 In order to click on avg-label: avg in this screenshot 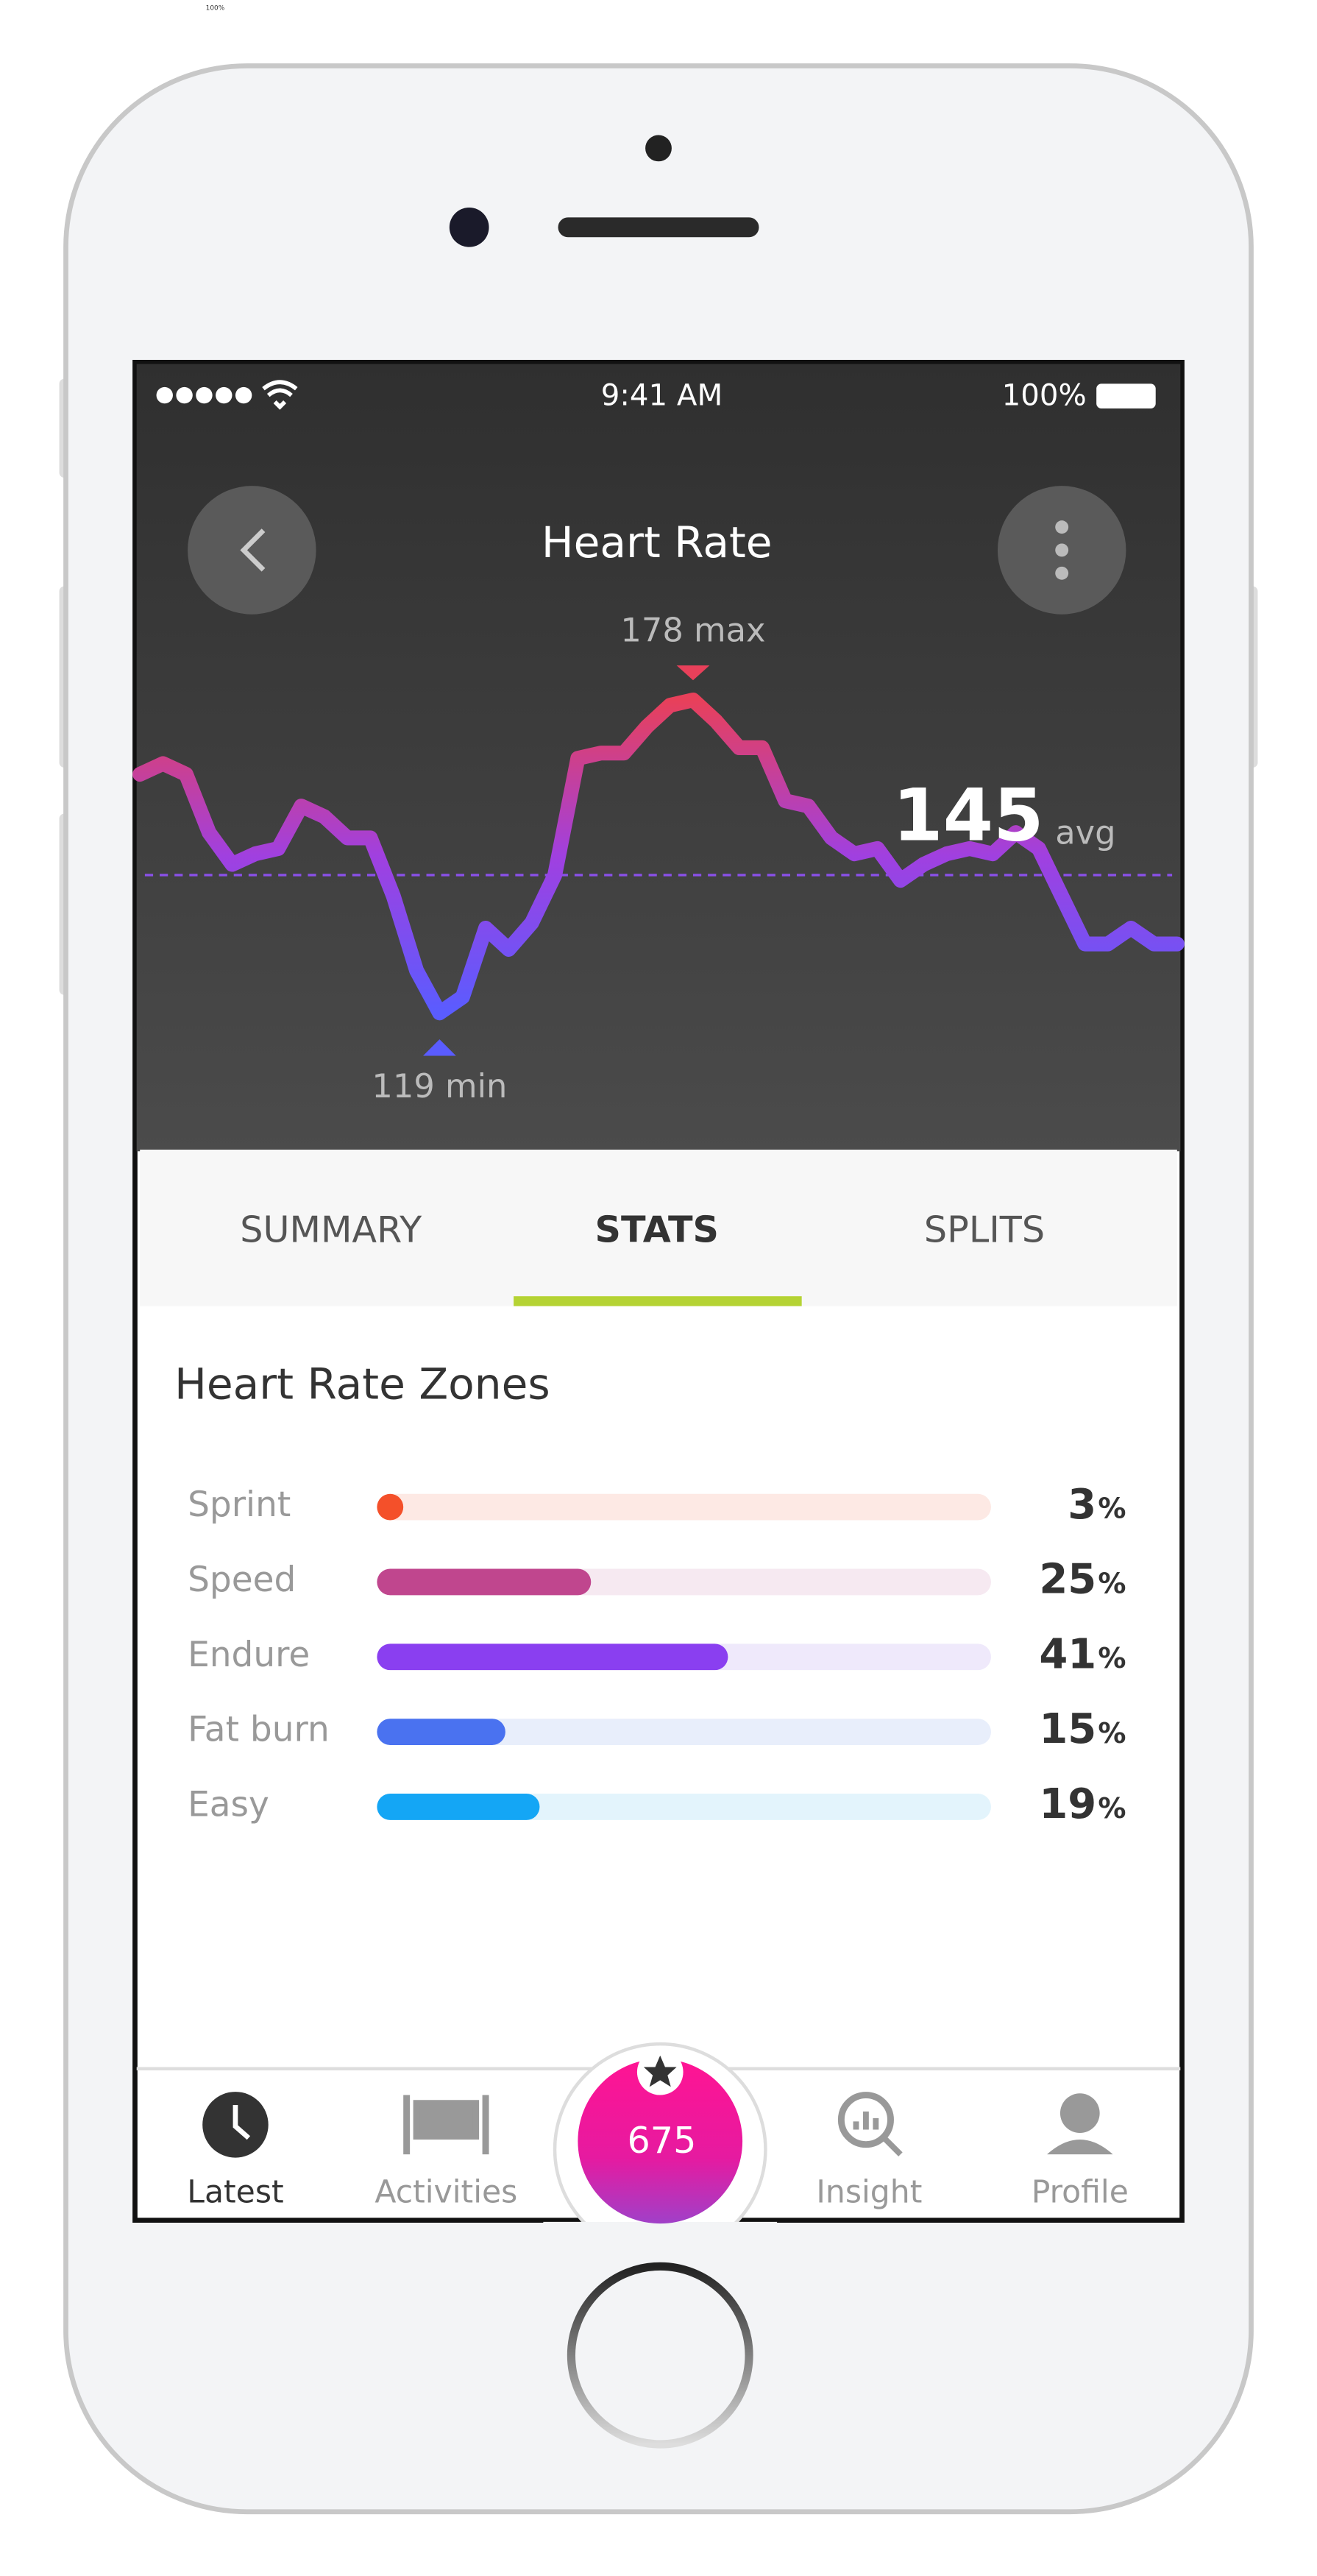, I will do `click(1085, 833)`.